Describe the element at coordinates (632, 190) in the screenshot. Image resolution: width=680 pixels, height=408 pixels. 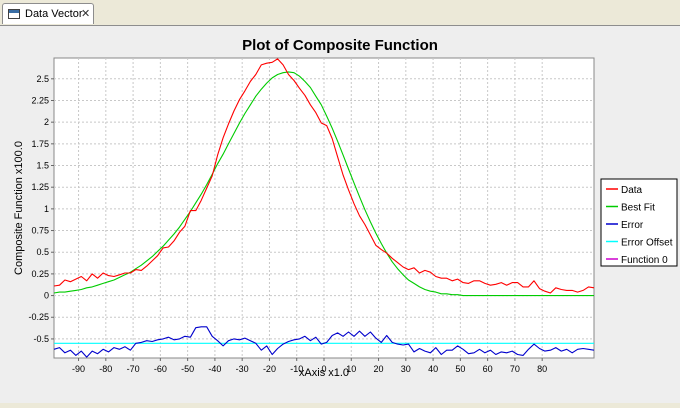
I see `legend-label-data: Data` at that location.